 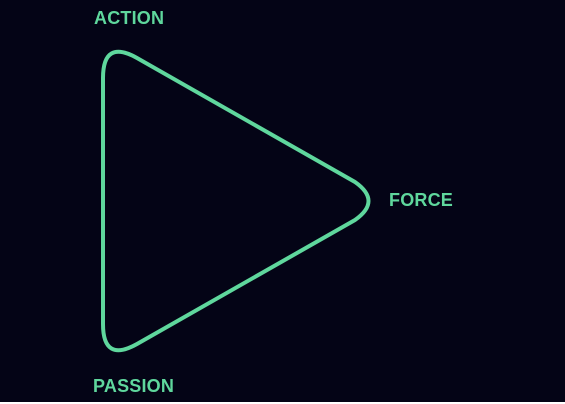 What do you see at coordinates (421, 200) in the screenshot?
I see `label-force: FORCE` at bounding box center [421, 200].